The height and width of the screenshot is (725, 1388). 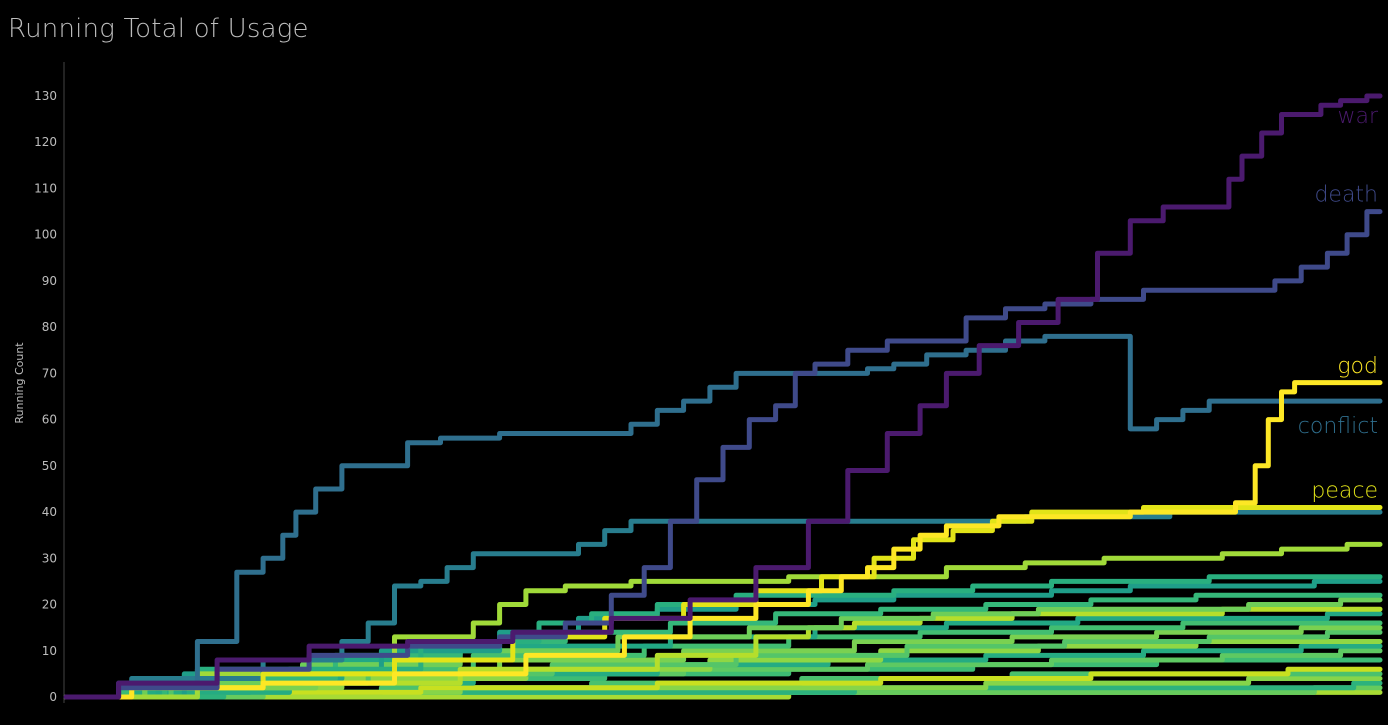 What do you see at coordinates (45, 142) in the screenshot?
I see `y-tick-label-120: 120` at bounding box center [45, 142].